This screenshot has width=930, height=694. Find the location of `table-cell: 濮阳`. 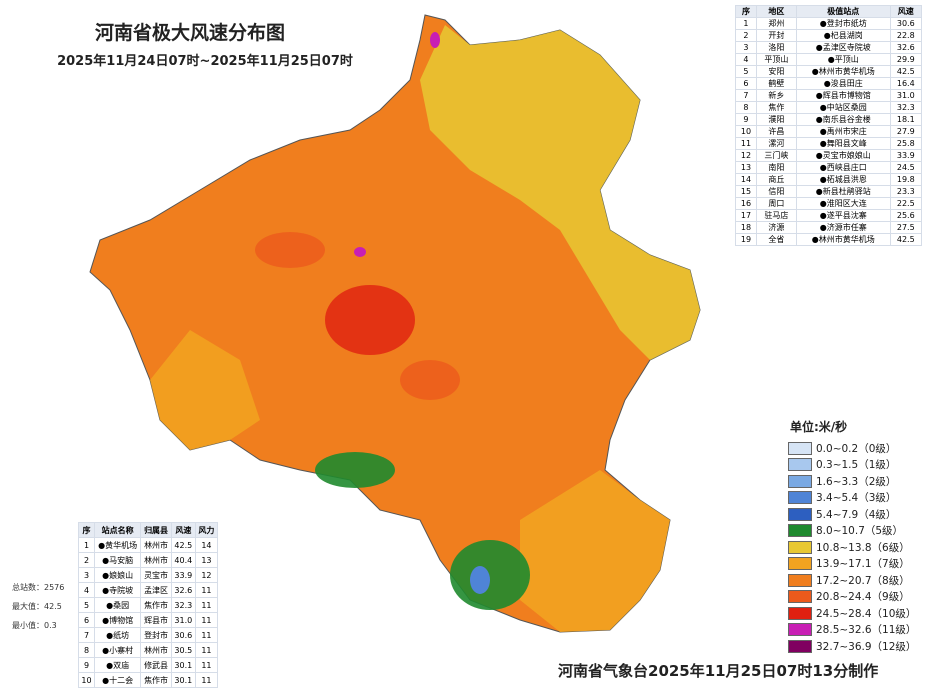

table-cell: 濮阳 is located at coordinates (776, 119).